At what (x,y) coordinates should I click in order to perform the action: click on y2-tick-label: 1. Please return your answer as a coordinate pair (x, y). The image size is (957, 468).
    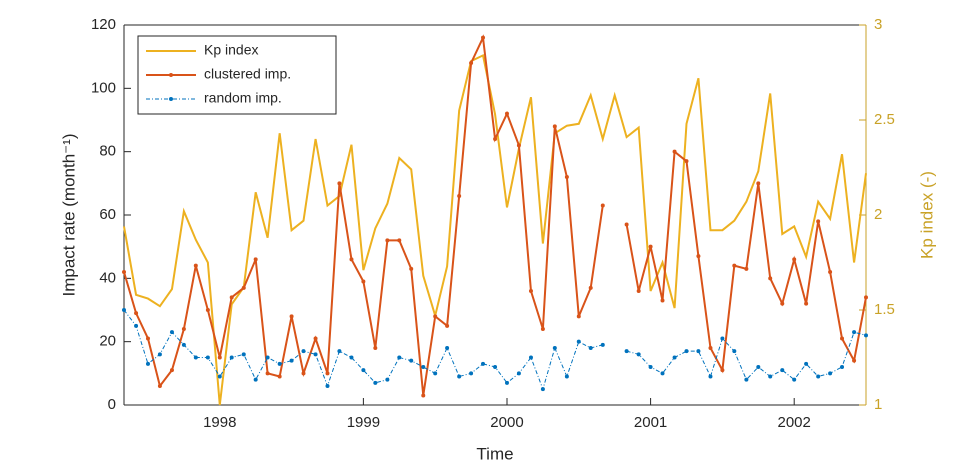
    Looking at the image, I should click on (878, 404).